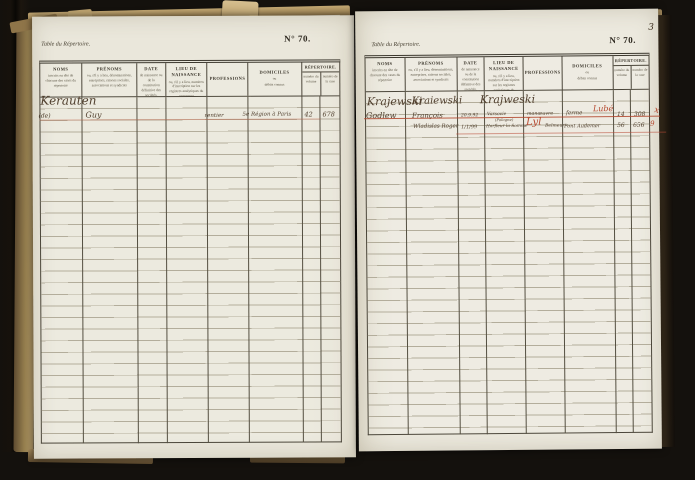 The width and height of the screenshot is (695, 480). What do you see at coordinates (308, 114) in the screenshot?
I see `handwritten-volume-number: 42` at bounding box center [308, 114].